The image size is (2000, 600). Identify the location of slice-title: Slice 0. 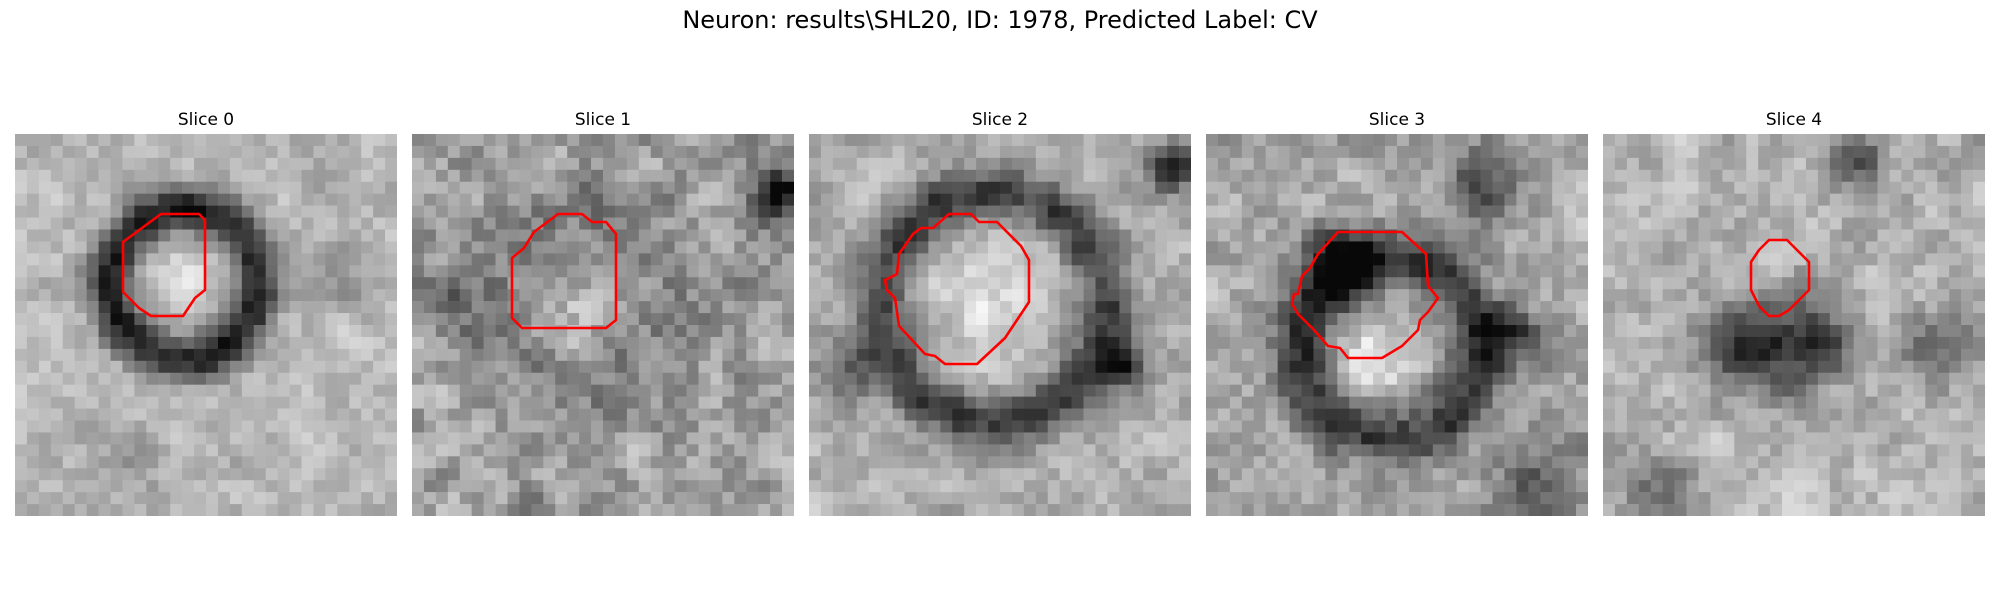
(206, 120).